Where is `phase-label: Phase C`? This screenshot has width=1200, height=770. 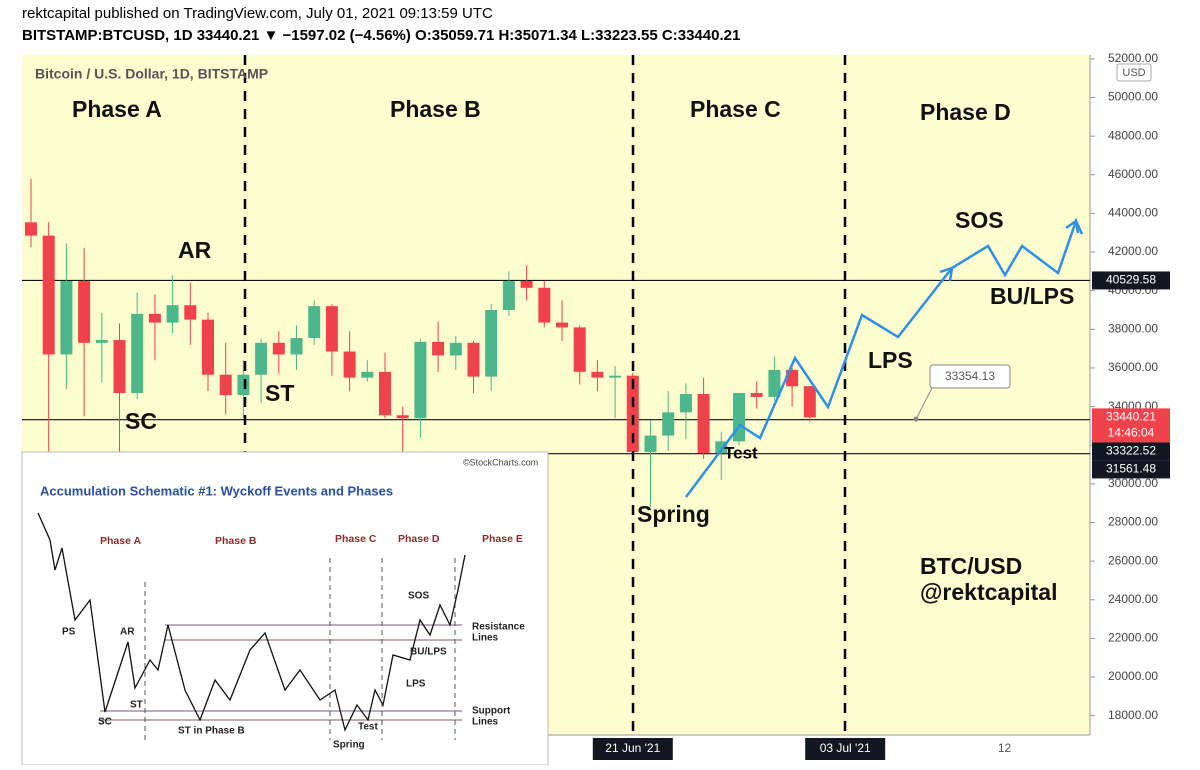 phase-label: Phase C is located at coordinates (735, 109).